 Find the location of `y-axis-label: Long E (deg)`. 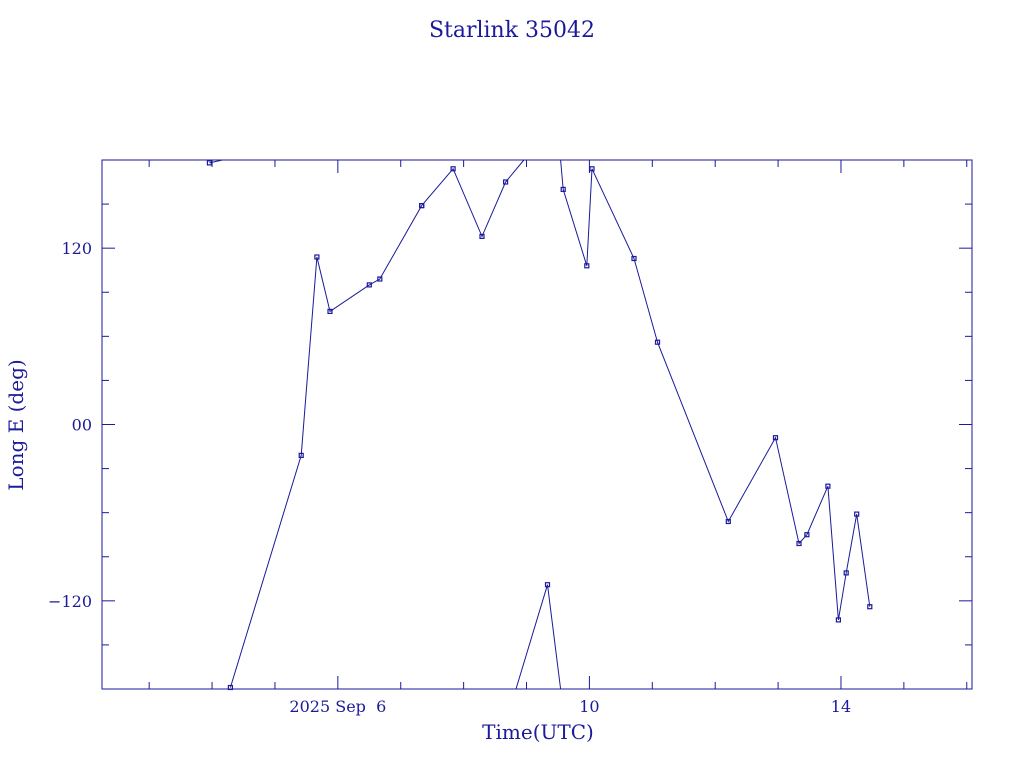

y-axis-label: Long E (deg) is located at coordinates (16, 424).